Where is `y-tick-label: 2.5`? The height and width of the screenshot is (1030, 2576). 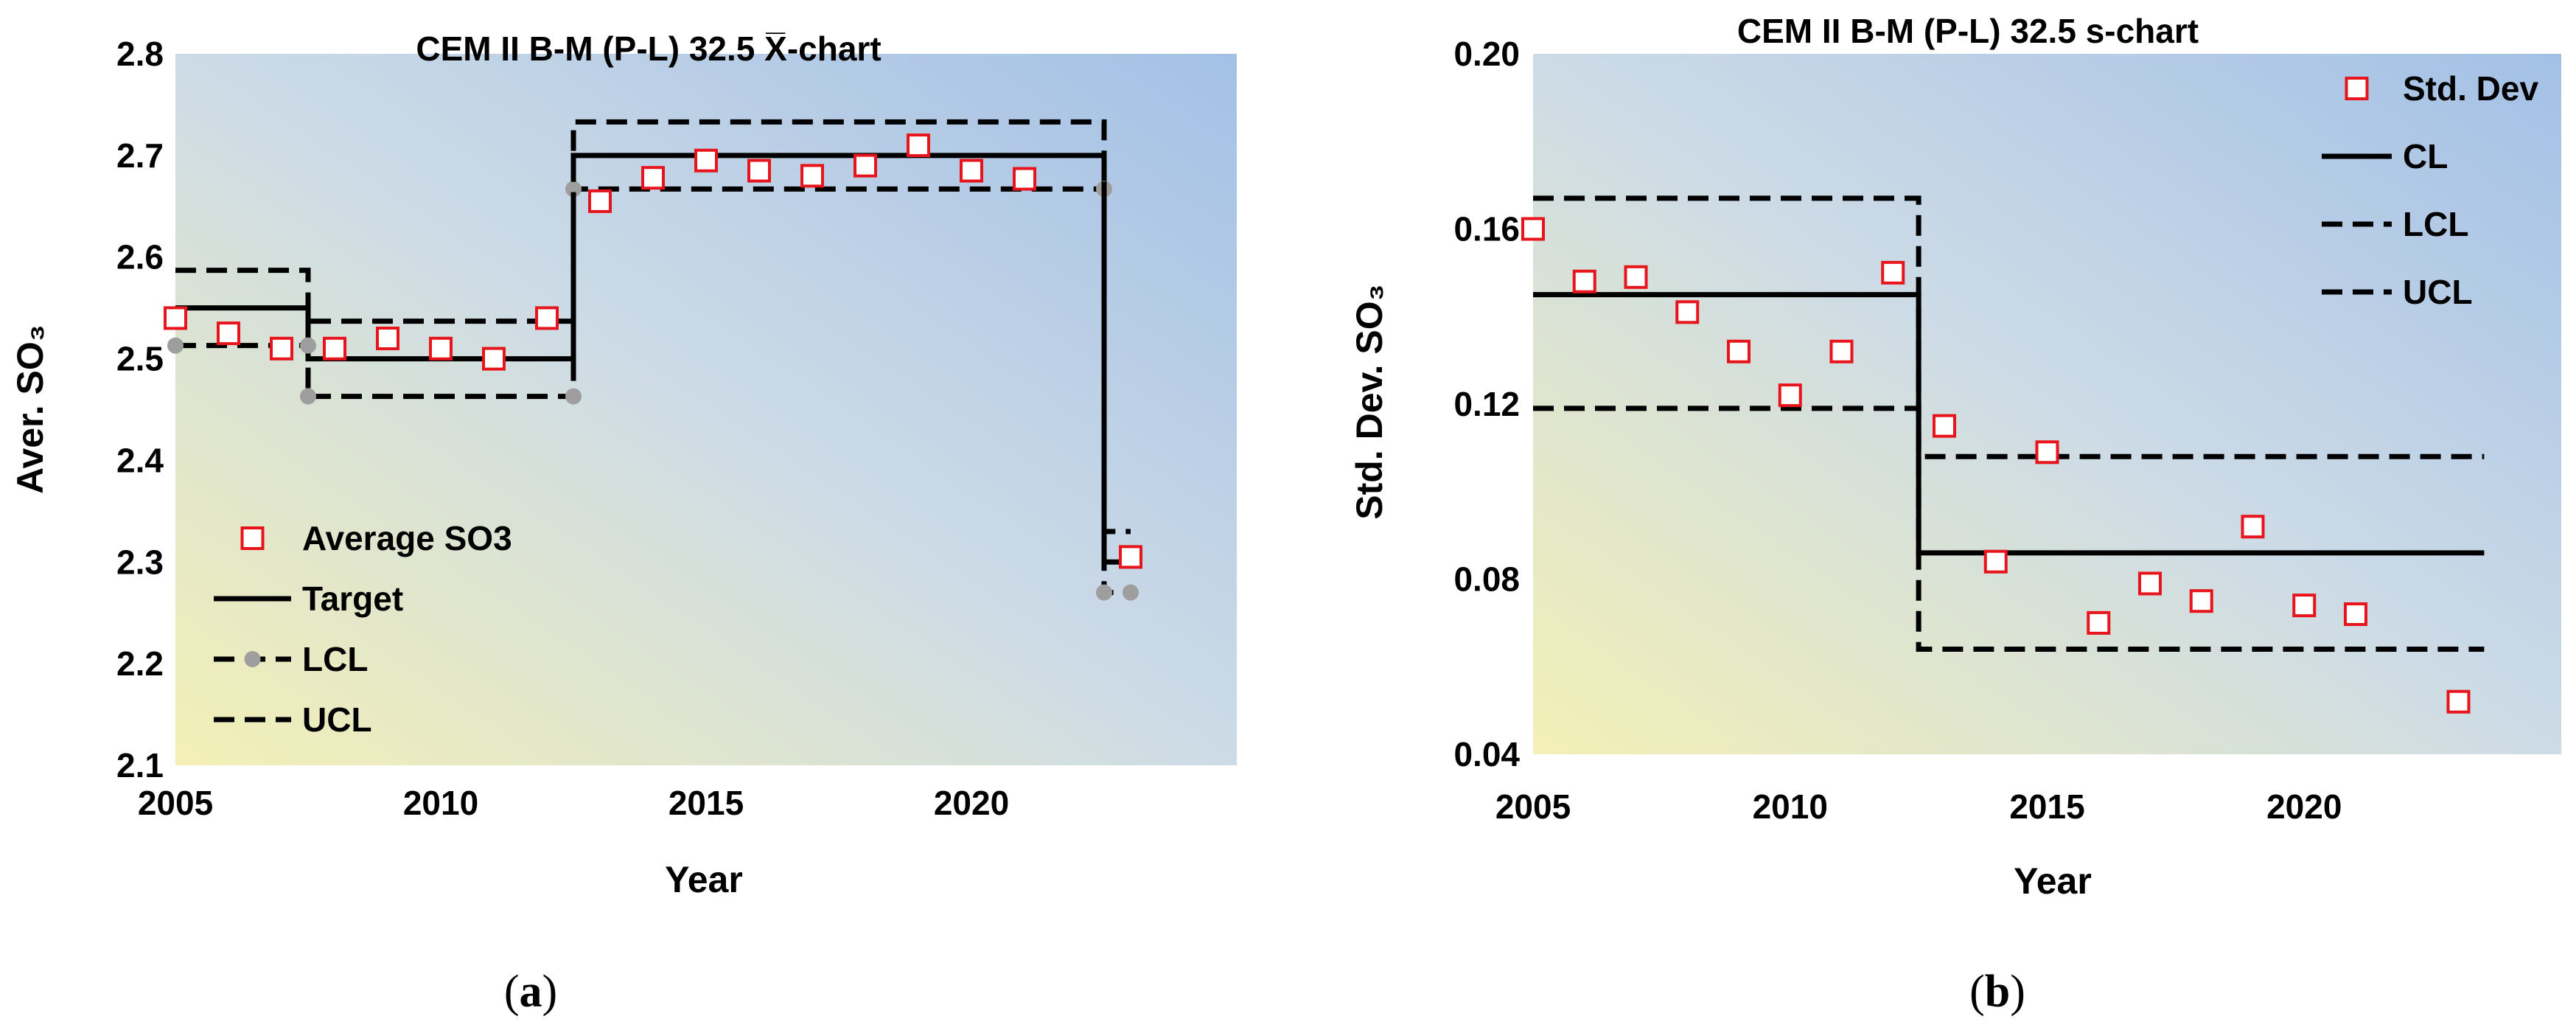
y-tick-label: 2.5 is located at coordinates (140, 359).